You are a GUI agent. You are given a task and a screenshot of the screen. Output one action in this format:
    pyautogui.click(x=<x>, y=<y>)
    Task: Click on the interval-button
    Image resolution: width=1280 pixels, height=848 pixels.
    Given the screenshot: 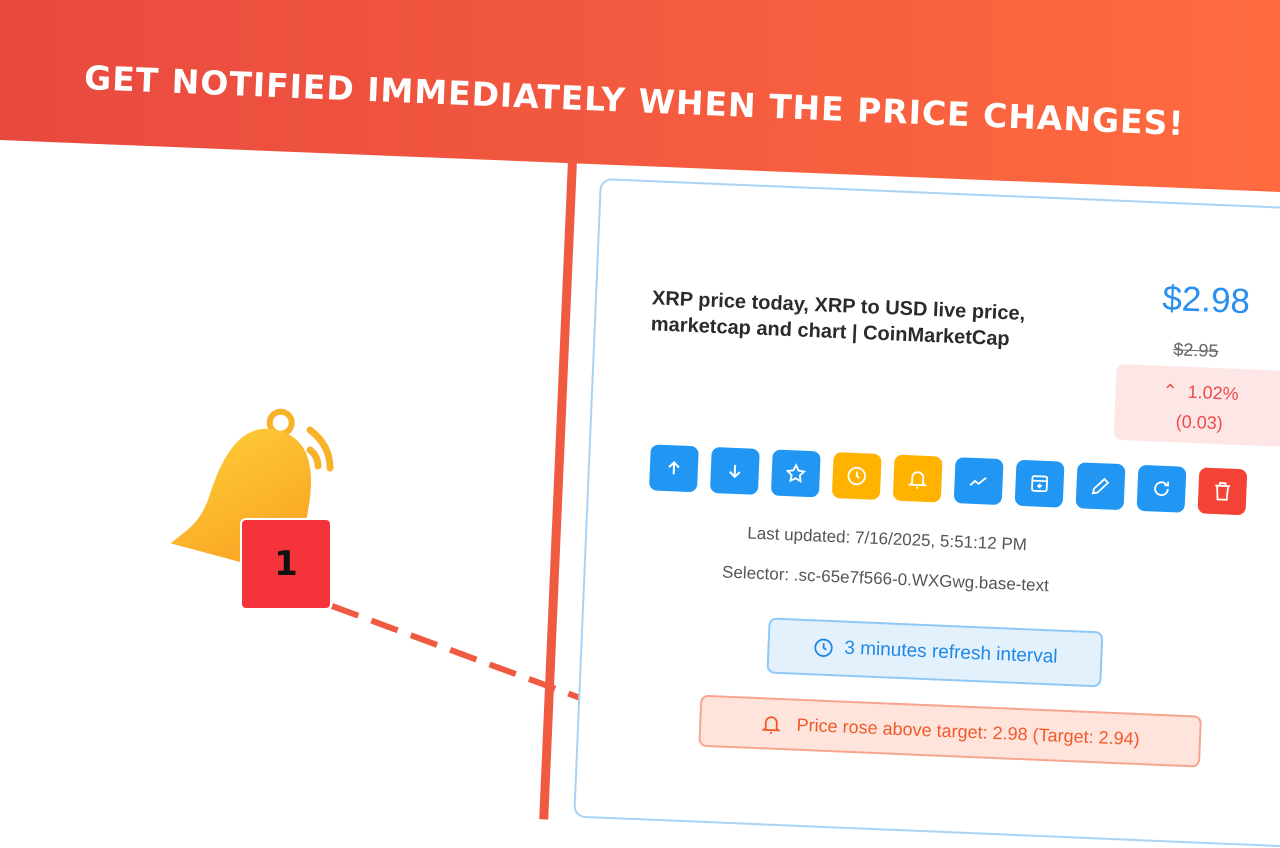 What is the action you would take?
    pyautogui.click(x=856, y=476)
    